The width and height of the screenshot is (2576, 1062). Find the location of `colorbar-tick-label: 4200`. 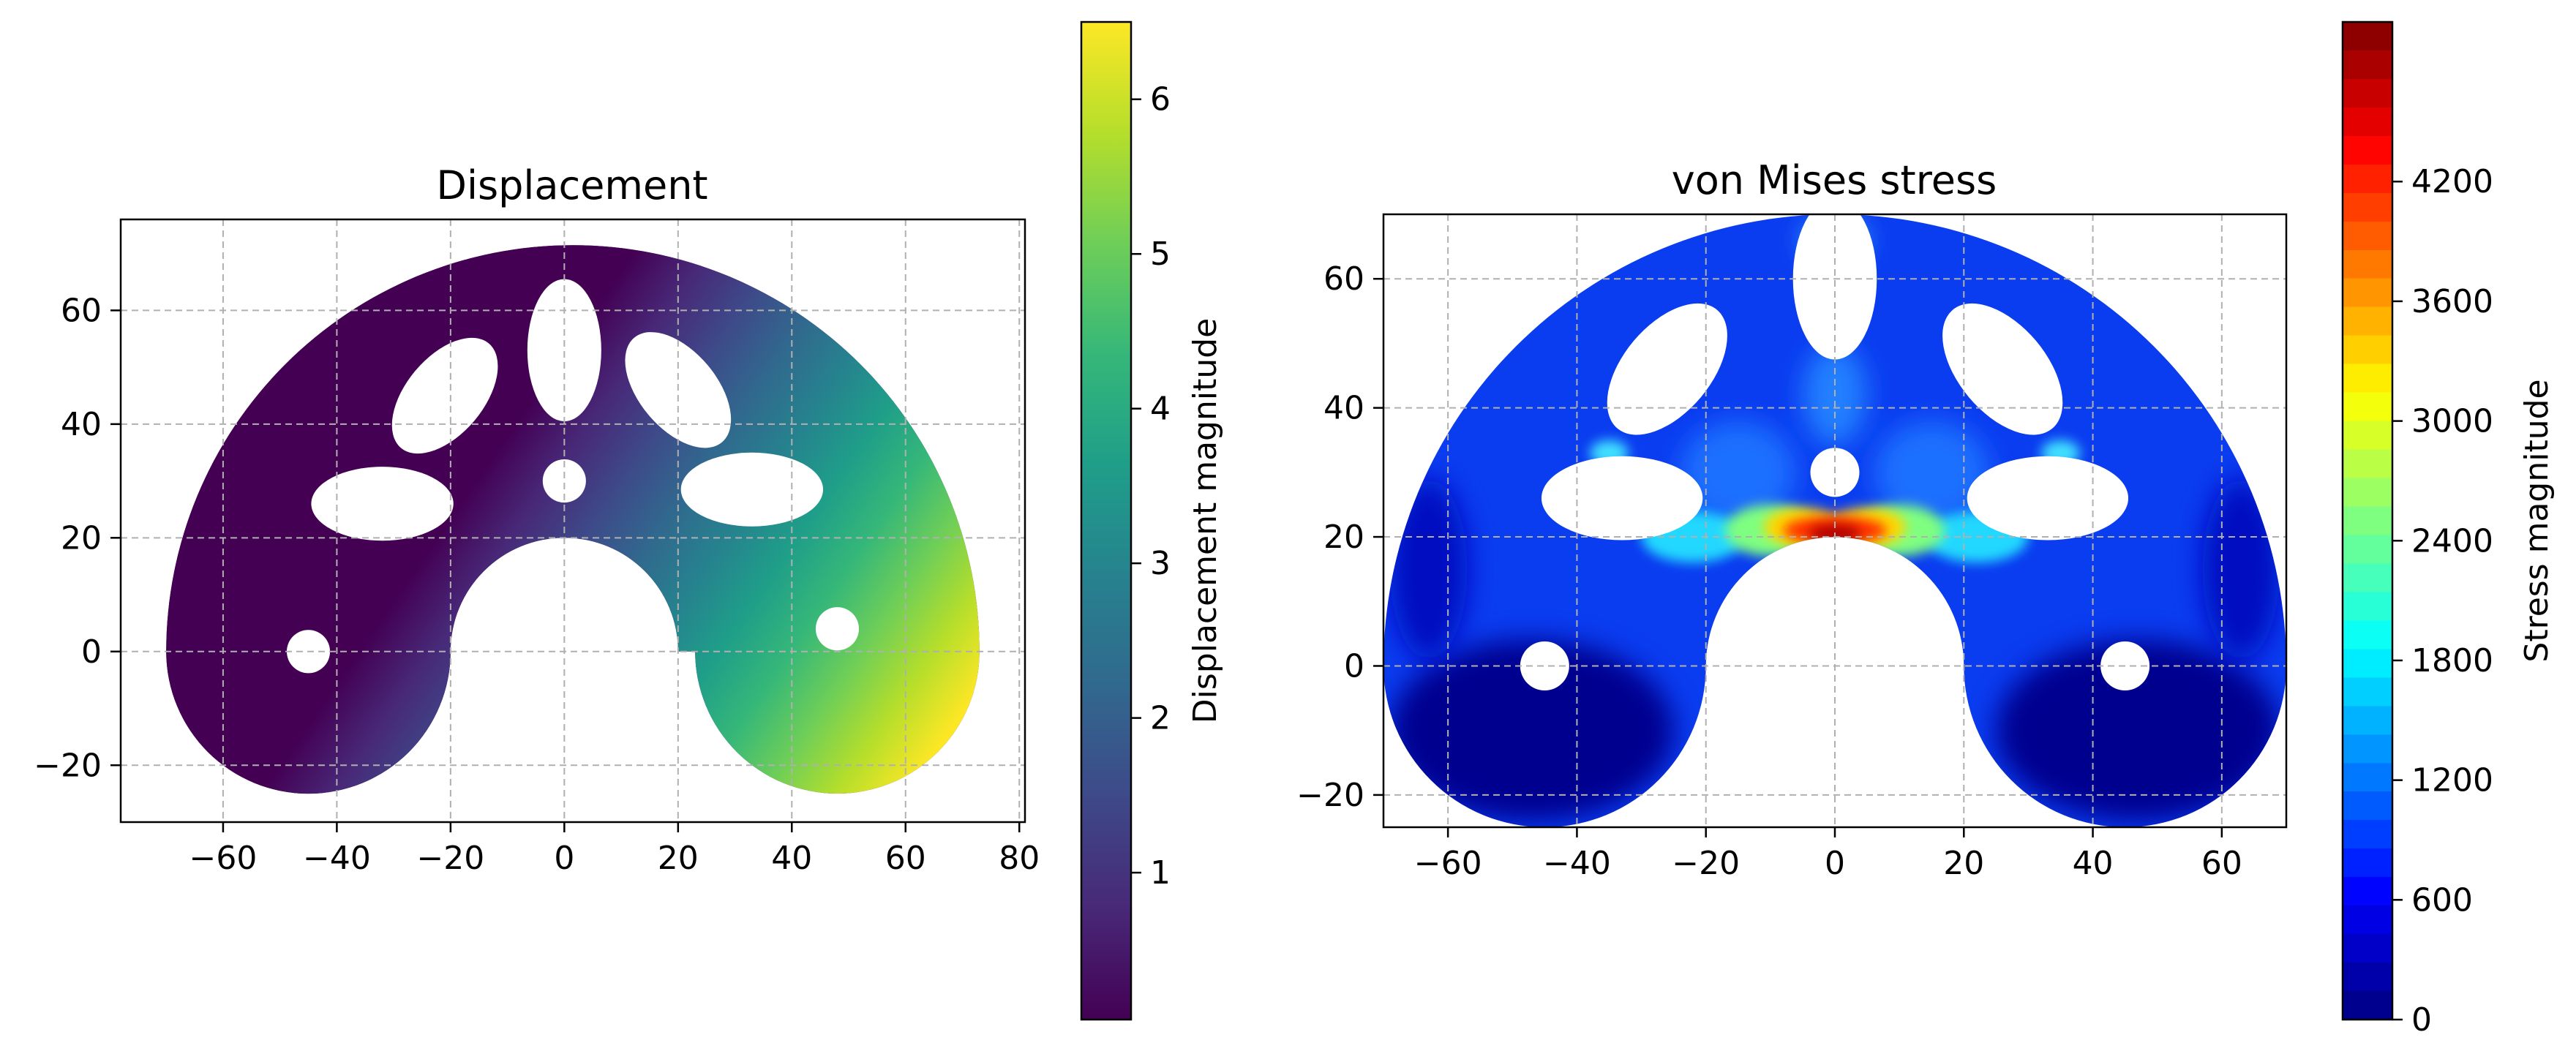

colorbar-tick-label: 4200 is located at coordinates (2452, 181).